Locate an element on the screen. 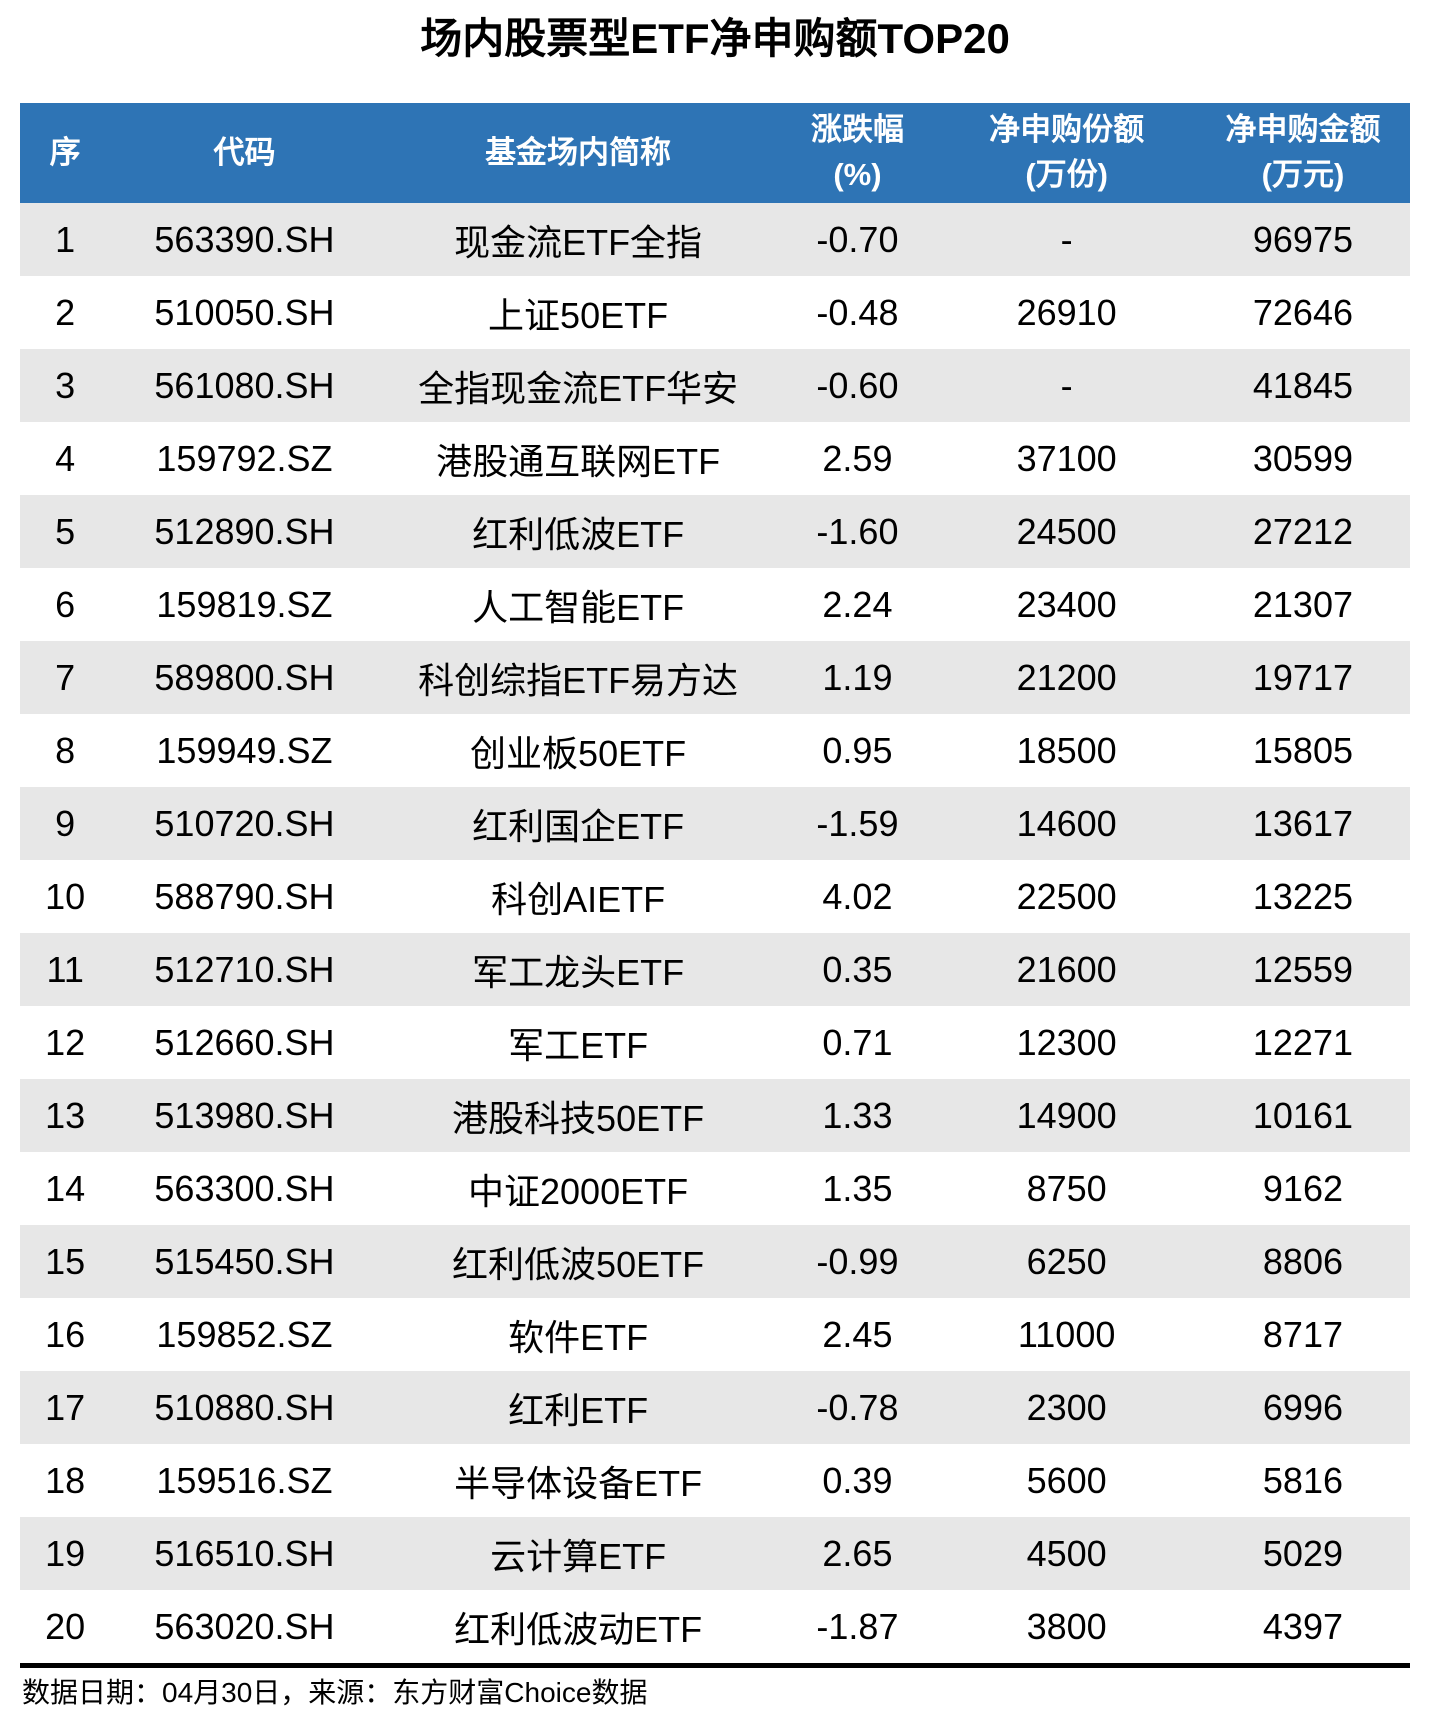 This screenshot has height=1720, width=1430. table-cell: 7 is located at coordinates (65, 677).